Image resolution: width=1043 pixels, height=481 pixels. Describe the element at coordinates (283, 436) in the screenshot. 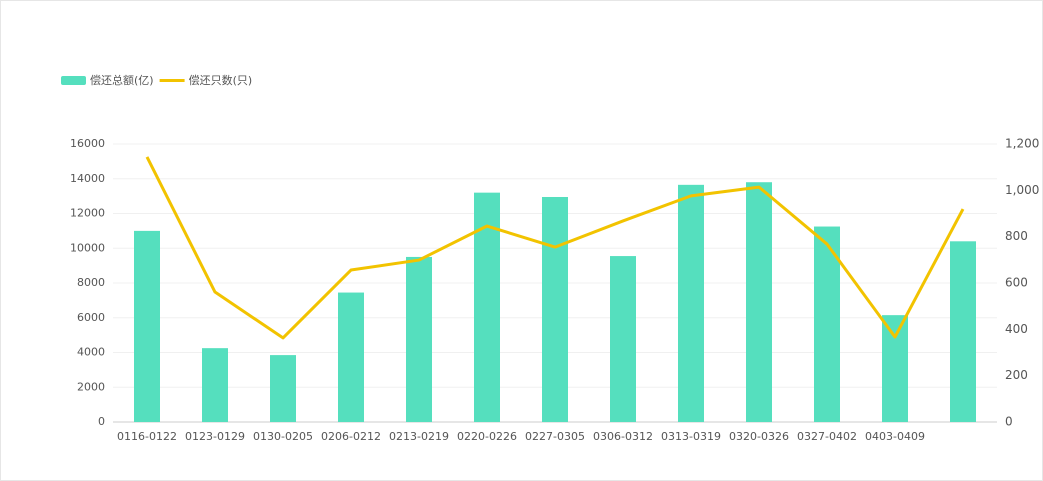

I see `x-tick-label: 0130-0205` at that location.